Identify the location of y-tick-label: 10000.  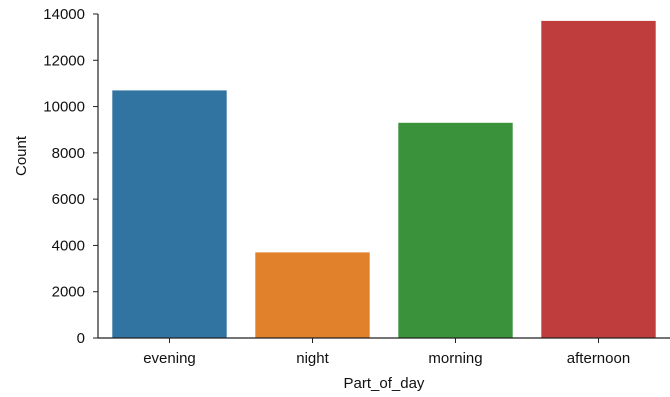
(64, 107).